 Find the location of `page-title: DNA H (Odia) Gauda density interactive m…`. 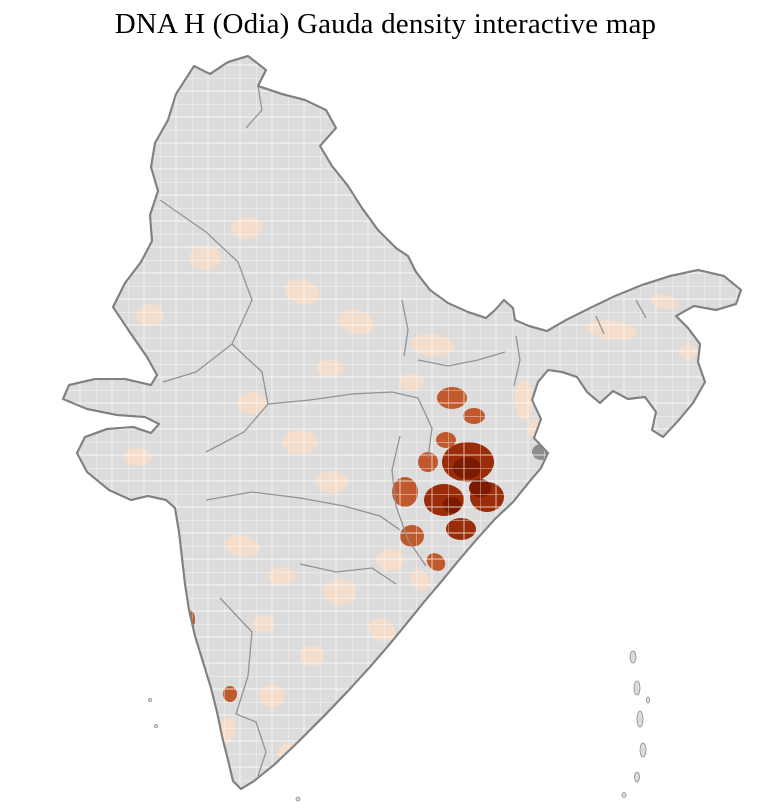

page-title: DNA H (Odia) Gauda density interactive m… is located at coordinates (385, 24).